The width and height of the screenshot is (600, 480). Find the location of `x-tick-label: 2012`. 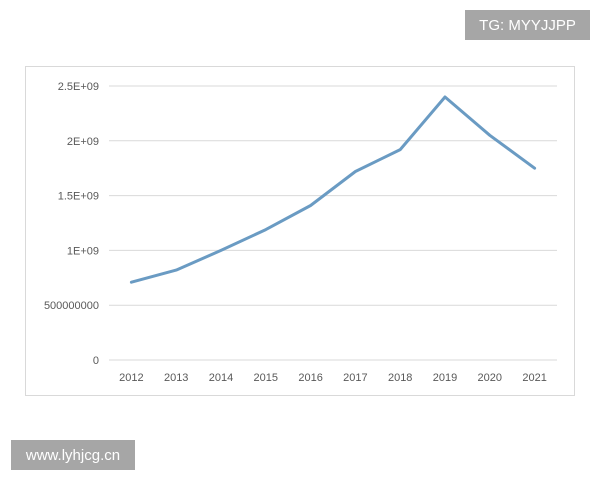

x-tick-label: 2012 is located at coordinates (131, 378).